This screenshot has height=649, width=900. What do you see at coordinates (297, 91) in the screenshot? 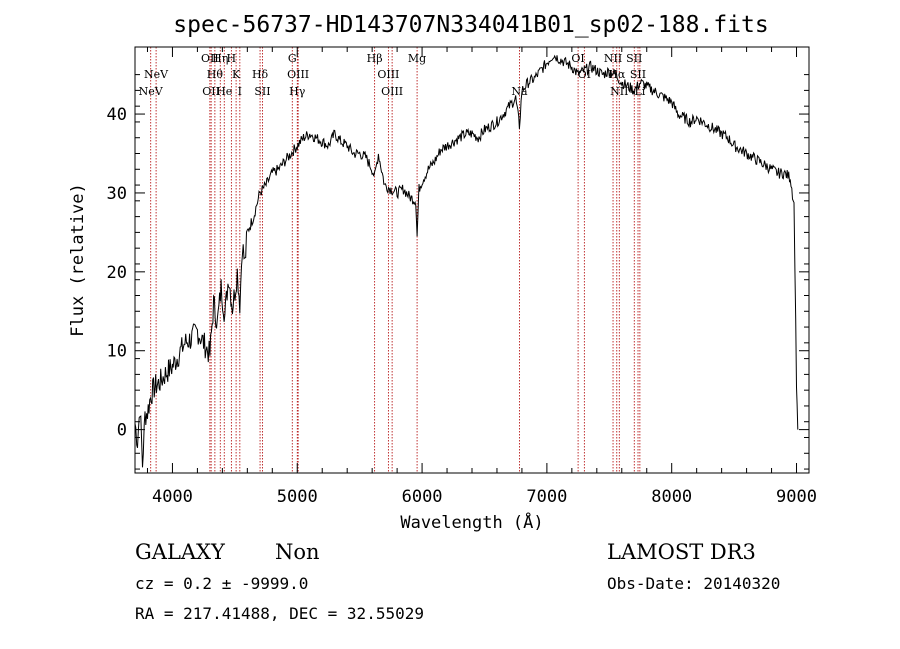
I see `line-marker-label: Hγ` at bounding box center [297, 91].